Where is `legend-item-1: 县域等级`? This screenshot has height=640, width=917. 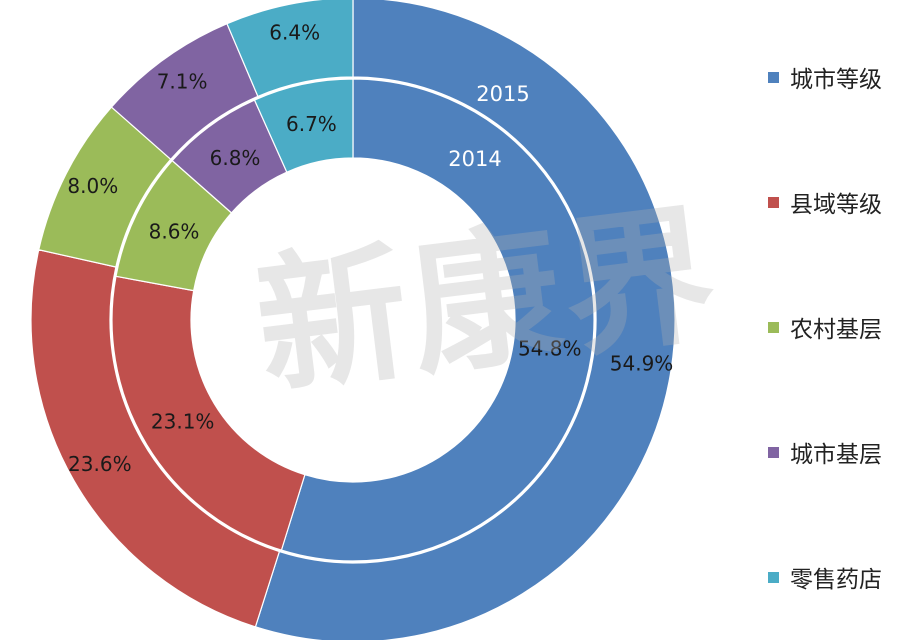
legend-item-1: 县域等级 is located at coordinates (825, 202).